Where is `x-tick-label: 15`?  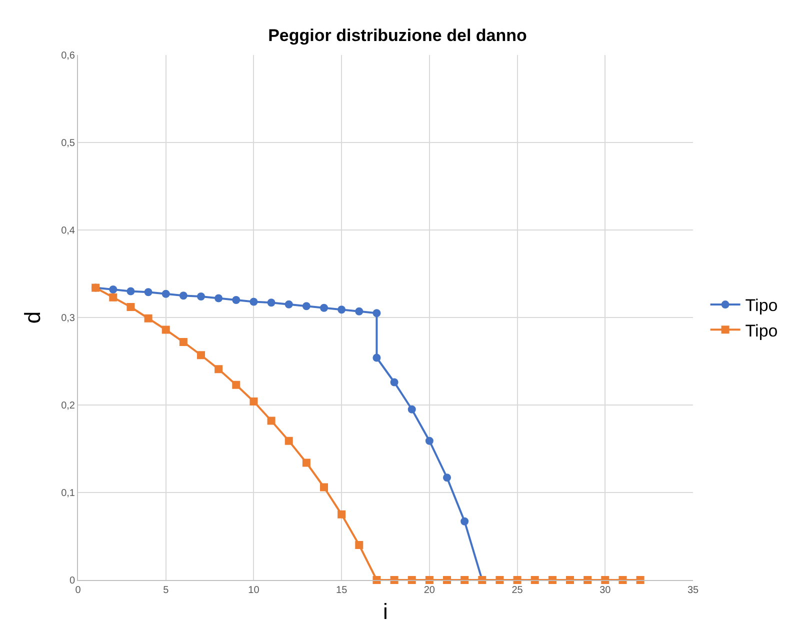
x-tick-label: 15 is located at coordinates (342, 590).